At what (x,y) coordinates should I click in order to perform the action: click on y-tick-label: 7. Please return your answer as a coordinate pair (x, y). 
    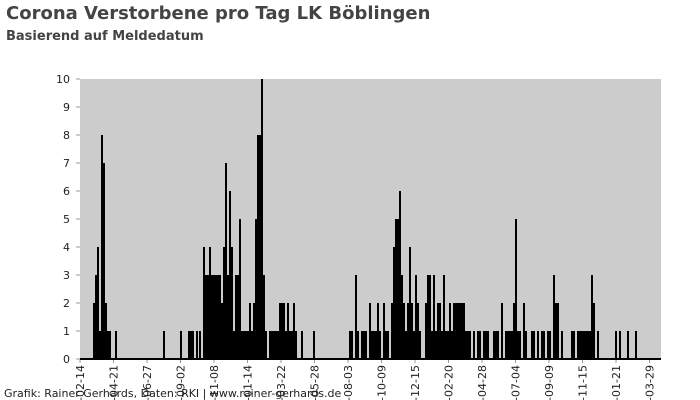
    Looking at the image, I should click on (66, 163).